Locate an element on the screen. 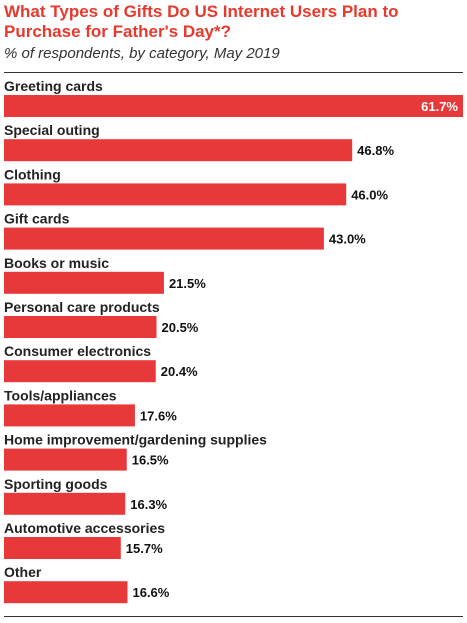 The image size is (467, 623). category-label: Other is located at coordinates (23, 572).